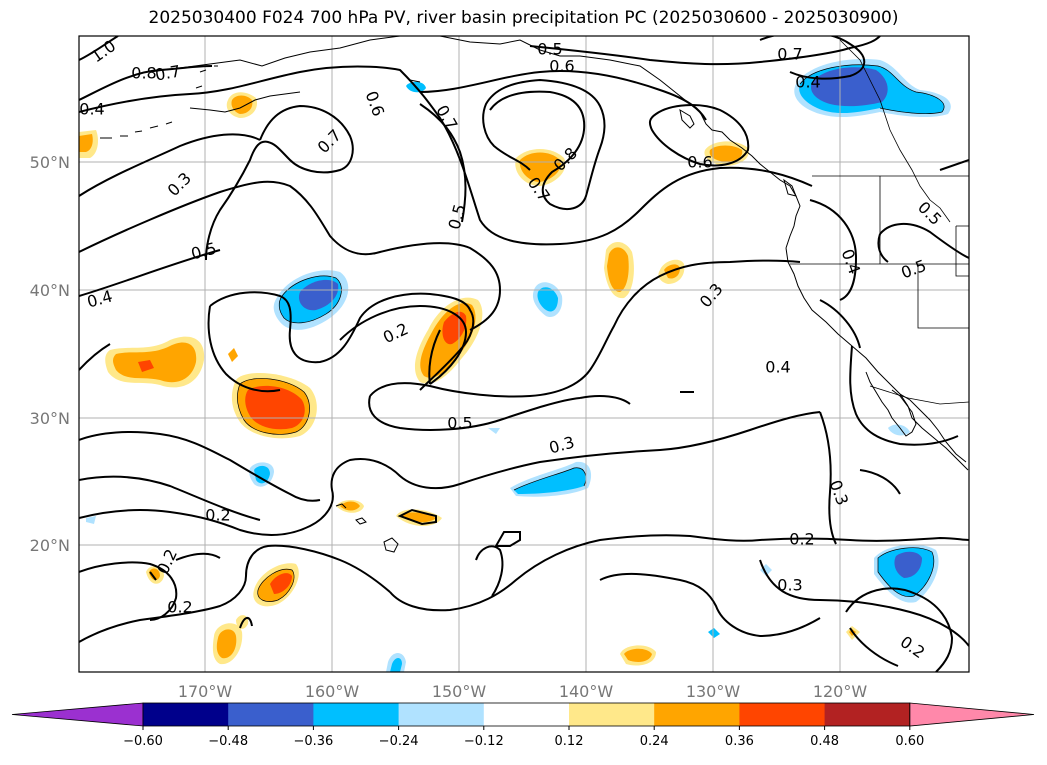 The width and height of the screenshot is (1047, 765). What do you see at coordinates (699, 162) in the screenshot?
I see `contour-label-text: 0.6` at bounding box center [699, 162].